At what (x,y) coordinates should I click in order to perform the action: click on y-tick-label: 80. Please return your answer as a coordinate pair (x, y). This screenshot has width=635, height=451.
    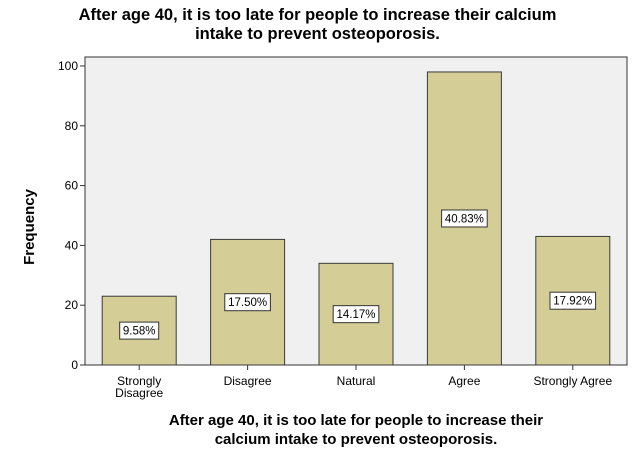
    Looking at the image, I should click on (72, 126).